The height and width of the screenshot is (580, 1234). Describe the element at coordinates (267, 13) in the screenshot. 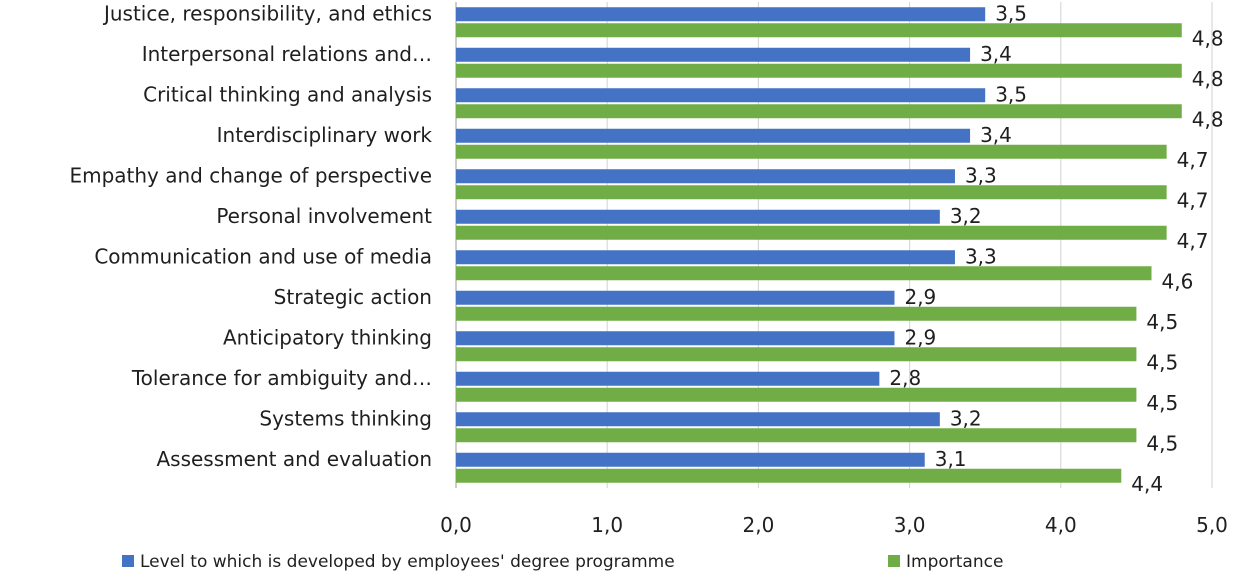

I see `category-label: Justice, responsibility, and ethics` at that location.